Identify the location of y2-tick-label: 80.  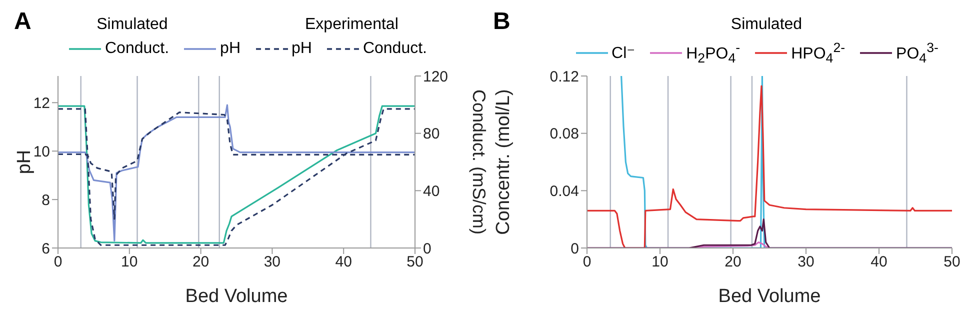
(431, 134).